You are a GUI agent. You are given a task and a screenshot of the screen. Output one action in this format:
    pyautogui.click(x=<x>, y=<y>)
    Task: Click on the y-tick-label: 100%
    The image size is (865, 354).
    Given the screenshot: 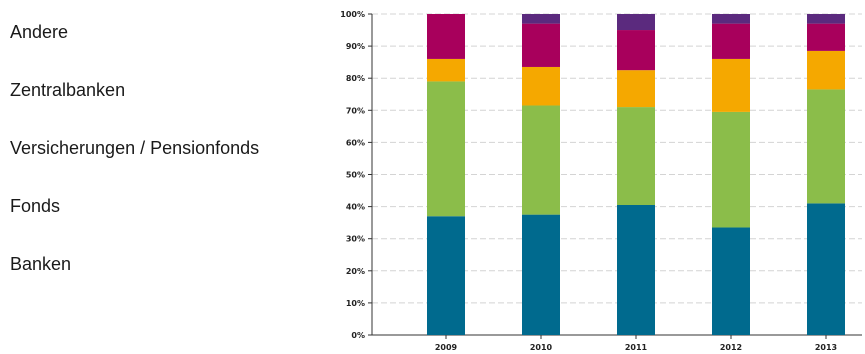 What is the action you would take?
    pyautogui.click(x=352, y=14)
    